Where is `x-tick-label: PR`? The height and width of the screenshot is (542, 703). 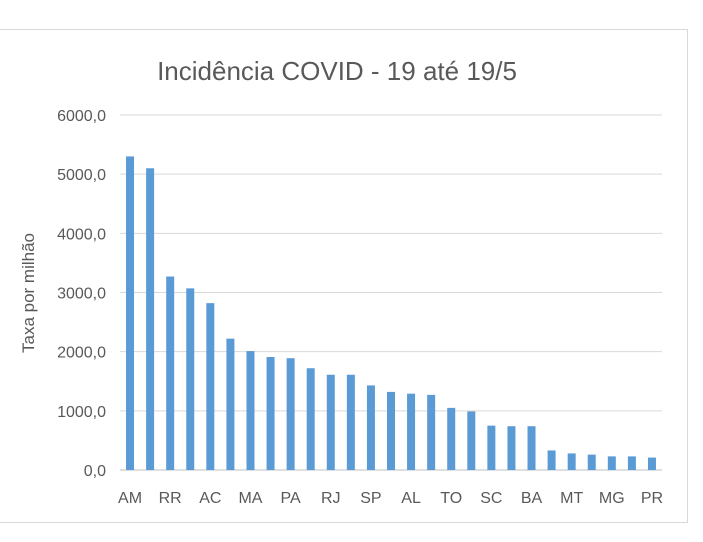 x-tick-label: PR is located at coordinates (652, 498).